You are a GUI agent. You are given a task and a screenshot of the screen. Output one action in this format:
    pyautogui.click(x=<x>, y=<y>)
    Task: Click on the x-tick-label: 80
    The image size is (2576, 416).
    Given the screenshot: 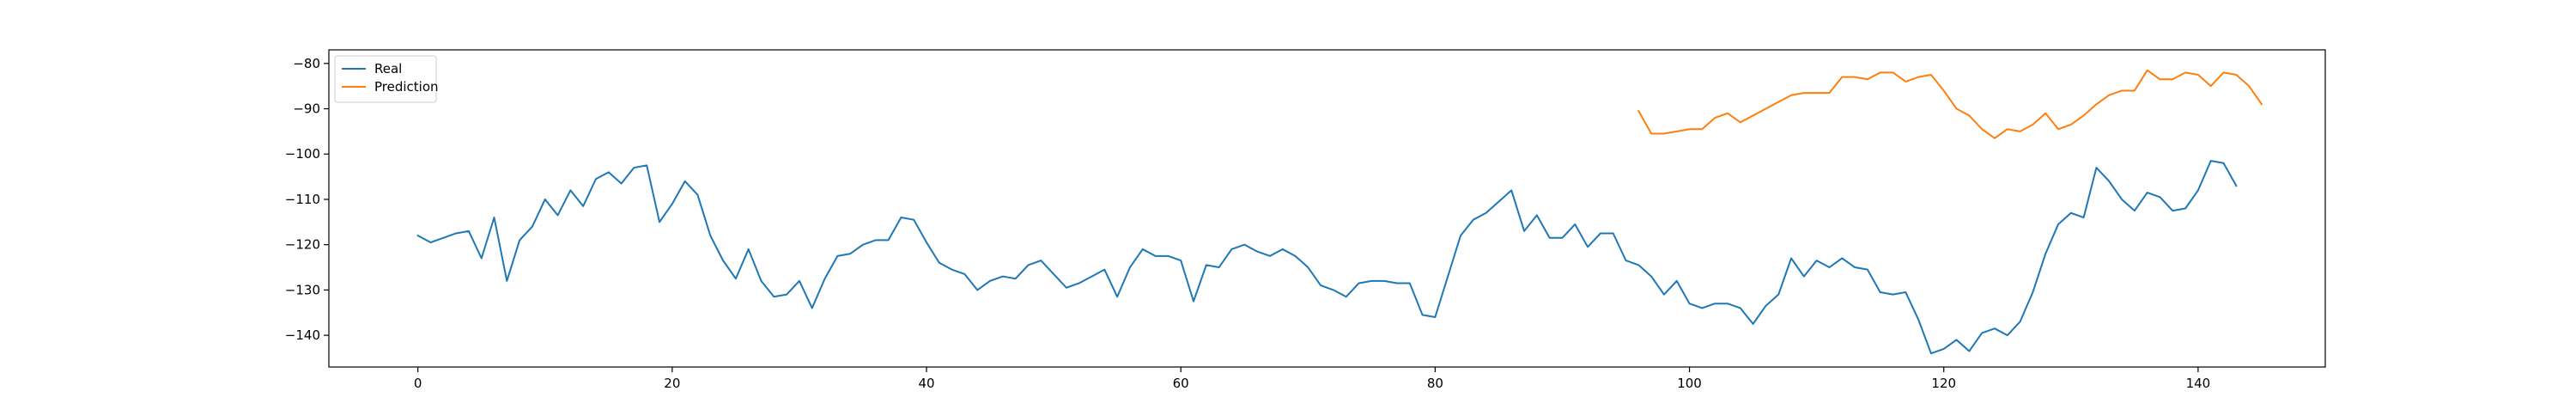 What is the action you would take?
    pyautogui.click(x=1435, y=384)
    